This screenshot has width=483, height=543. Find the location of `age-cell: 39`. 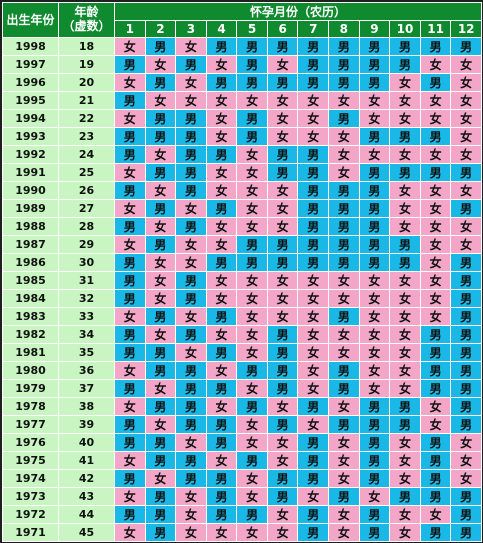

age-cell: 39 is located at coordinates (86, 424).